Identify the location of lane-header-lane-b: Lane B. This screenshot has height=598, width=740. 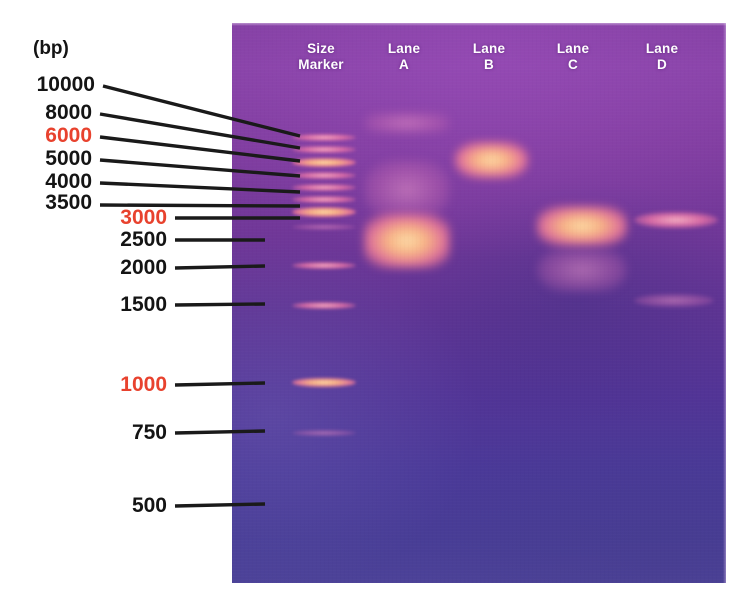
(489, 57).